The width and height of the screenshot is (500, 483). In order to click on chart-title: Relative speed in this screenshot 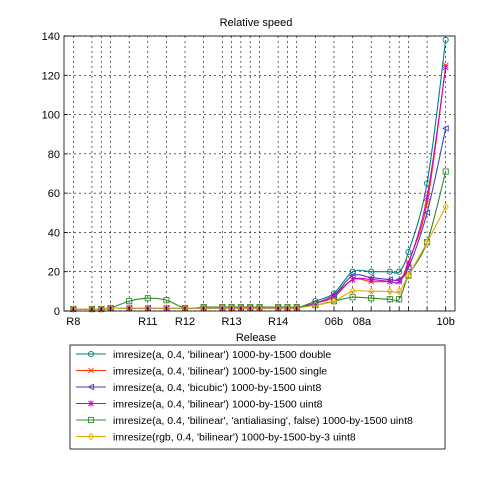, I will do `click(256, 23)`.